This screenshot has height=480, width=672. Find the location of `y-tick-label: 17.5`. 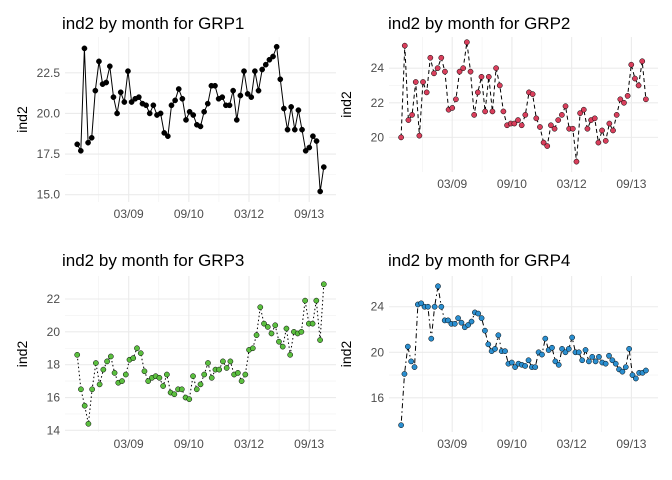

y-tick-label: 17.5 is located at coordinates (49, 154).